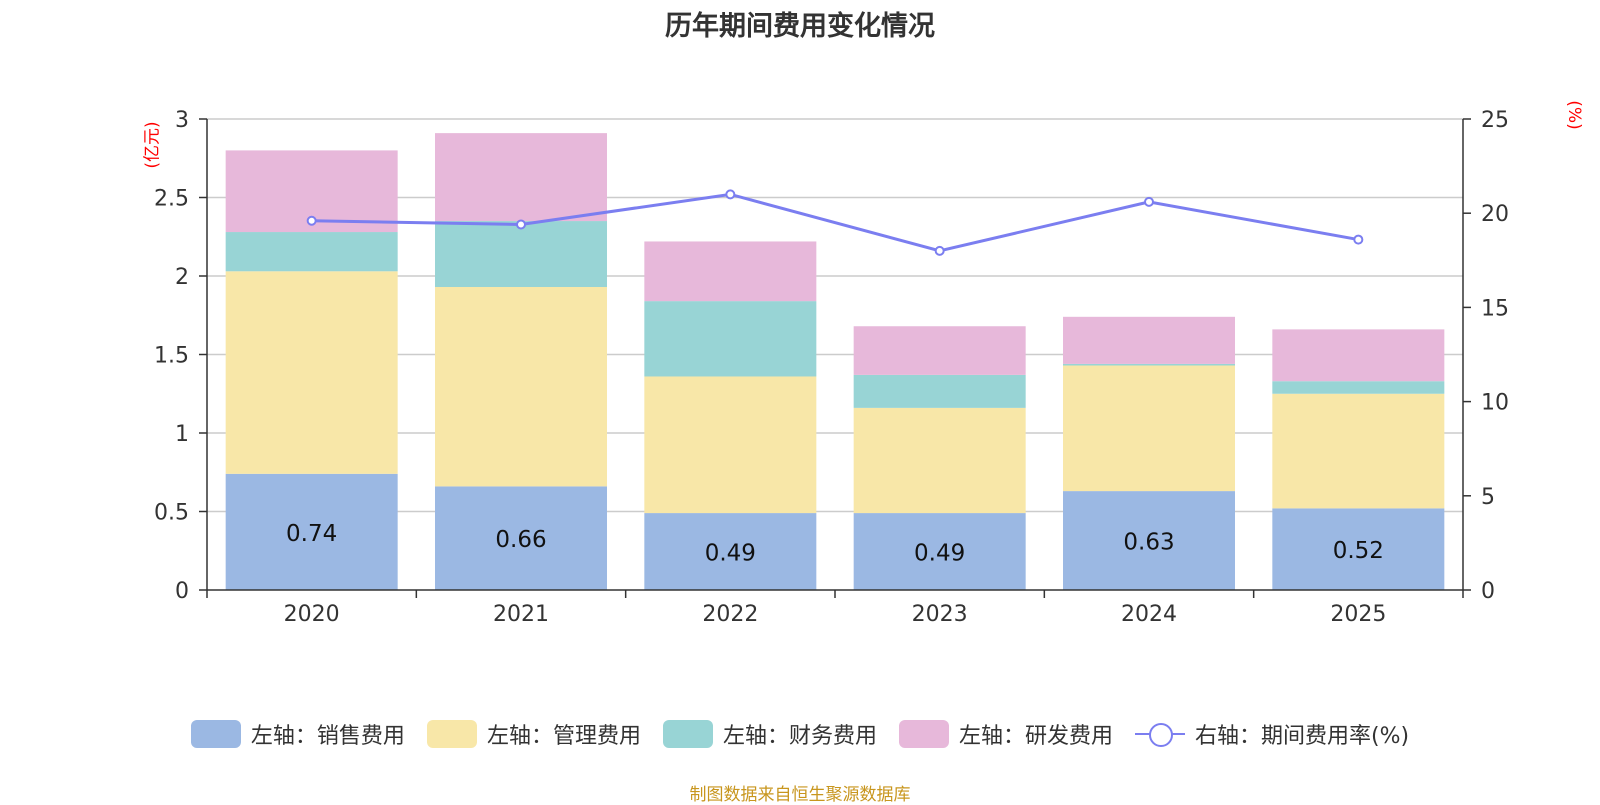  Describe the element at coordinates (687, 734) in the screenshot. I see `legend-swatch-finance` at that location.